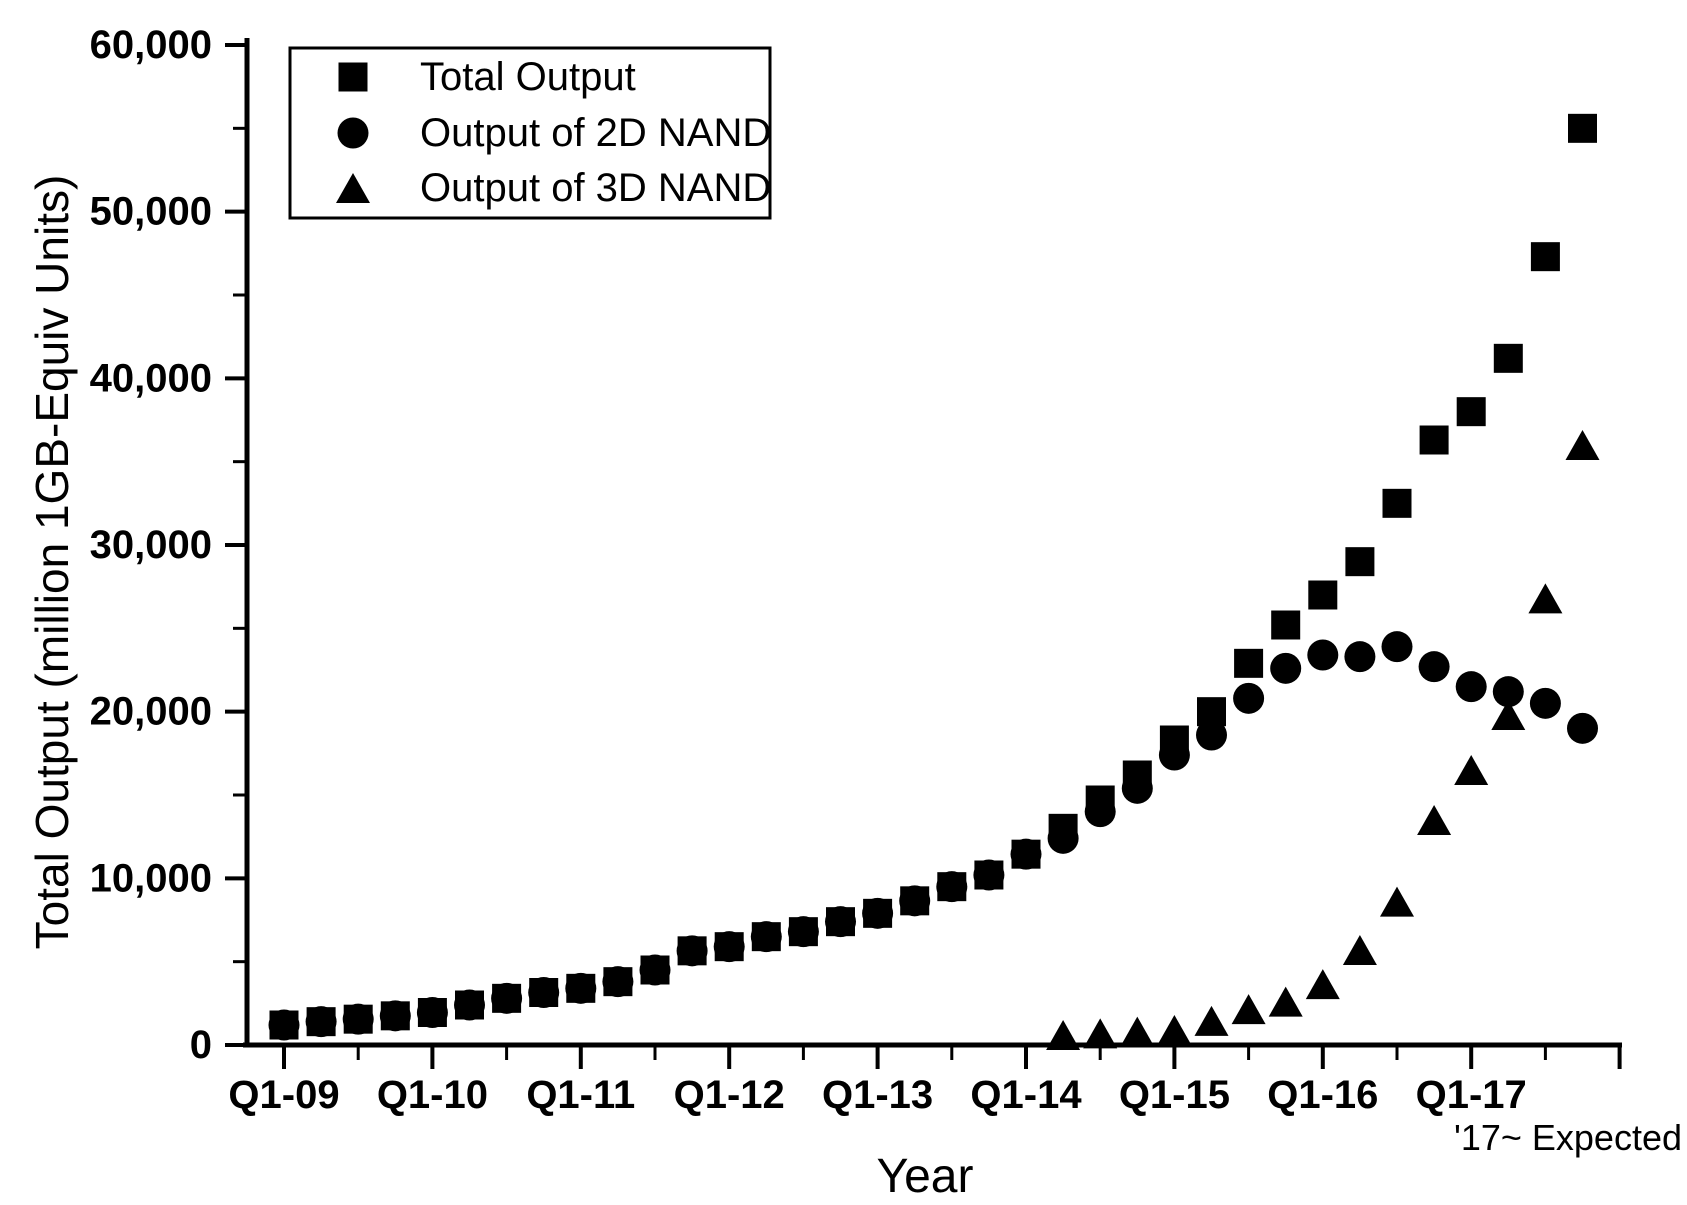 Image resolution: width=1687 pixels, height=1205 pixels. I want to click on x-tick-label: Q1-14, so click(1026, 1095).